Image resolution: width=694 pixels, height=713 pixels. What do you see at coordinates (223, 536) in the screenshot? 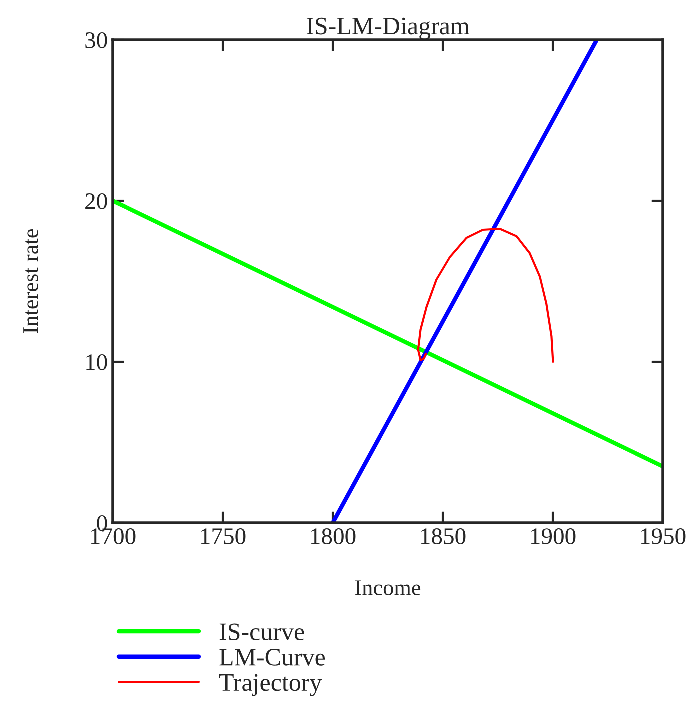
I see `x-tick-label: 1750` at bounding box center [223, 536].